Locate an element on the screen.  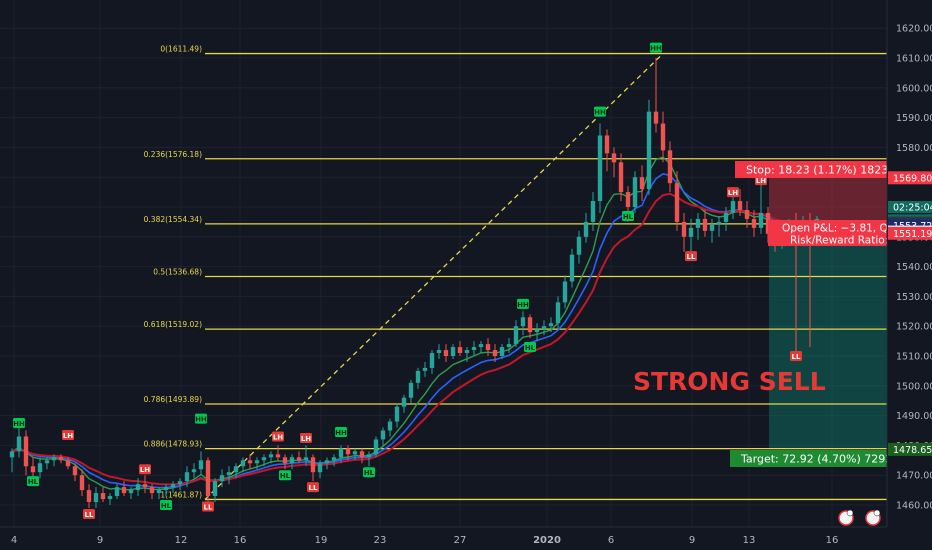
target-label: Target: 72.92 (4.70%) 7292 is located at coordinates (816, 459).